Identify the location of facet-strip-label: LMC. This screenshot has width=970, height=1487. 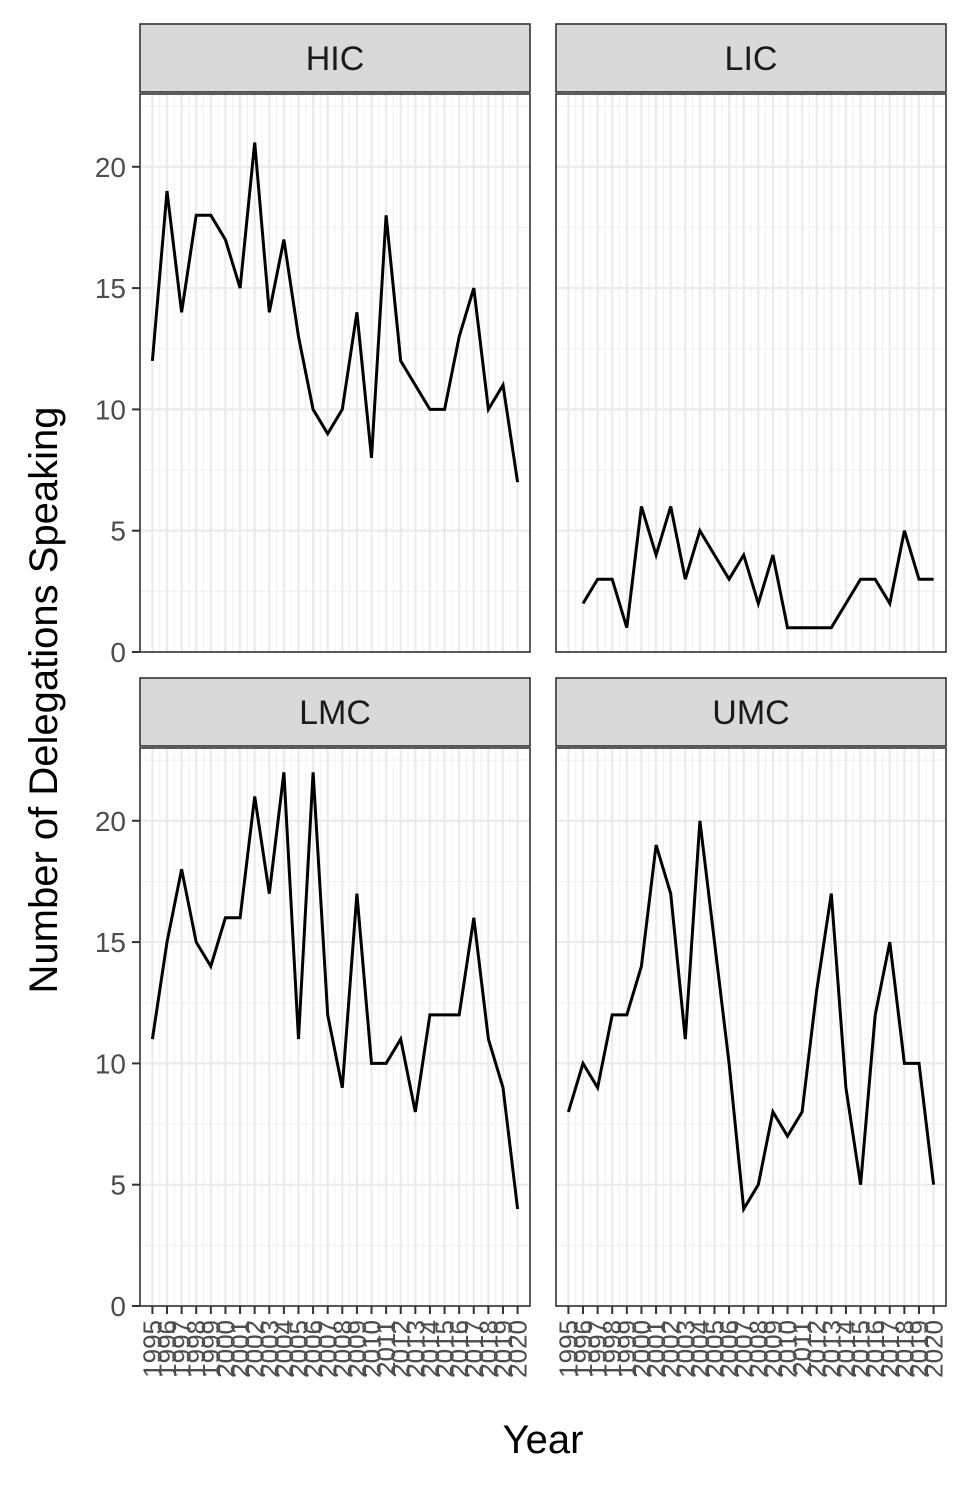
(335, 713).